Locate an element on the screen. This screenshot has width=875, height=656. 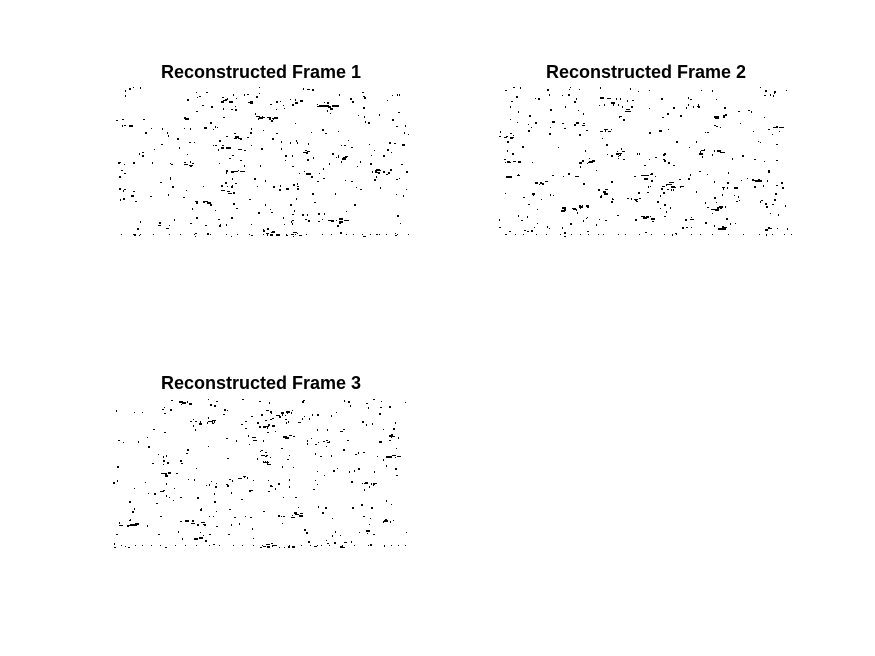
frame-2-title: Reconstructed Frame 2 is located at coordinates (646, 72).